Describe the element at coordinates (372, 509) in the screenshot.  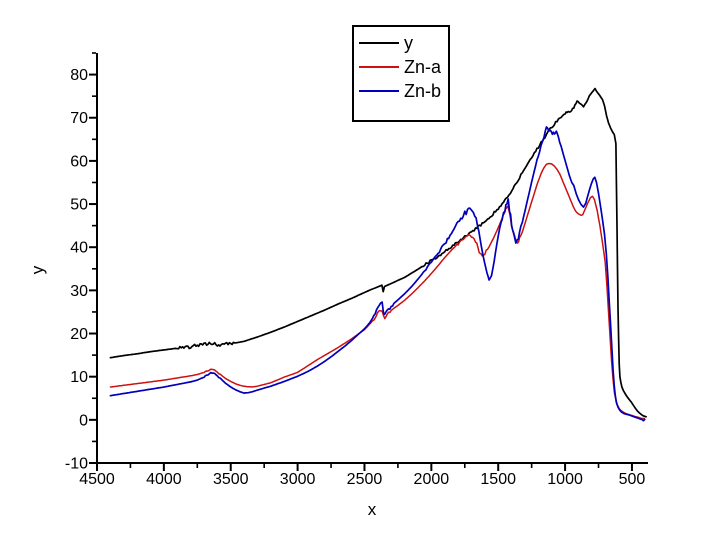
I see `x-axis-title: x` at that location.